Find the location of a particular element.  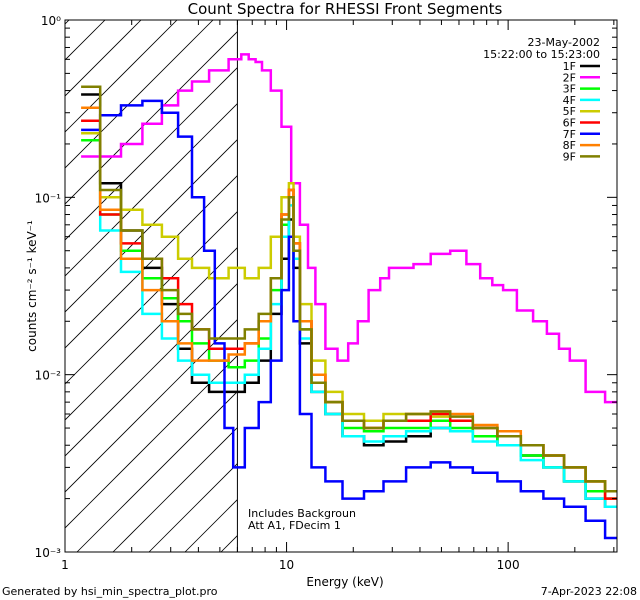

date-label: 23-May-2002 is located at coordinates (564, 42).